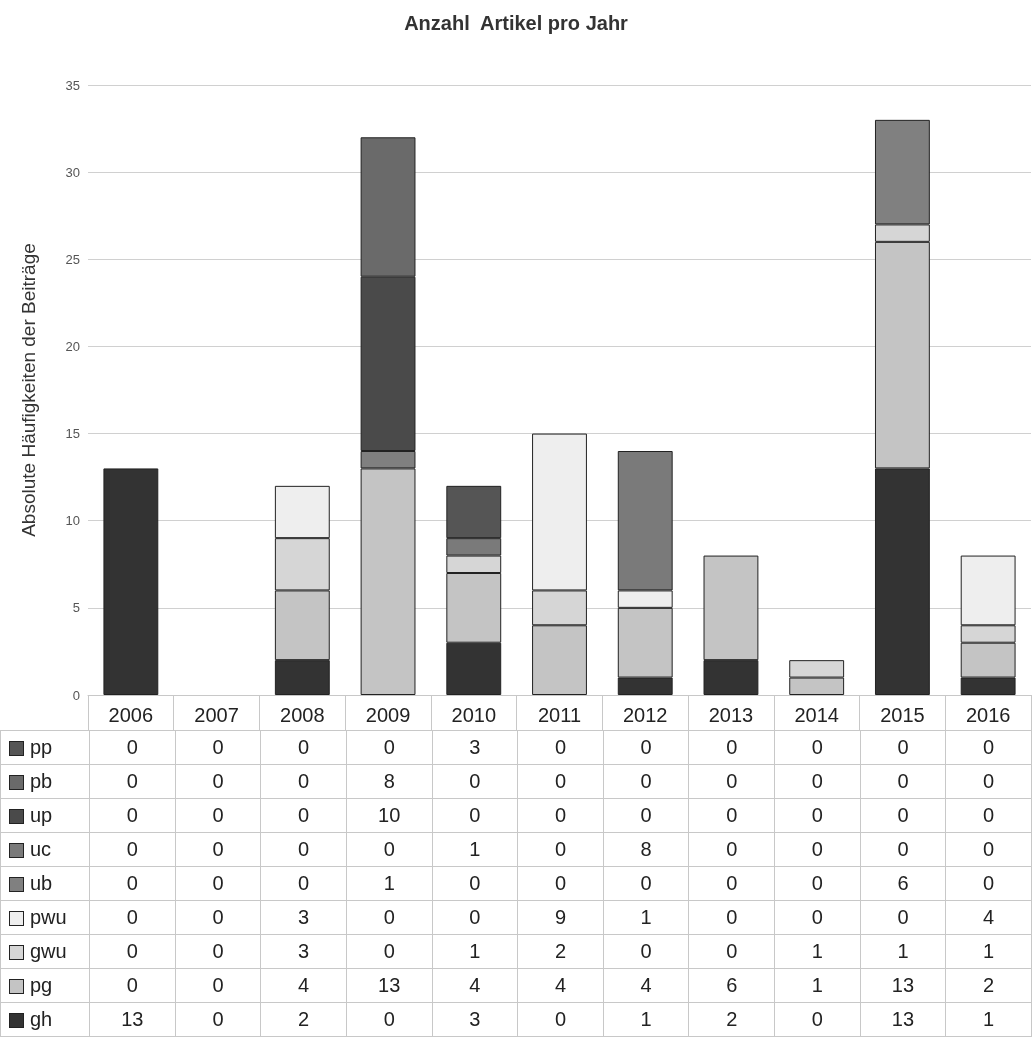  I want to click on legend-label: uc, so click(45, 849).